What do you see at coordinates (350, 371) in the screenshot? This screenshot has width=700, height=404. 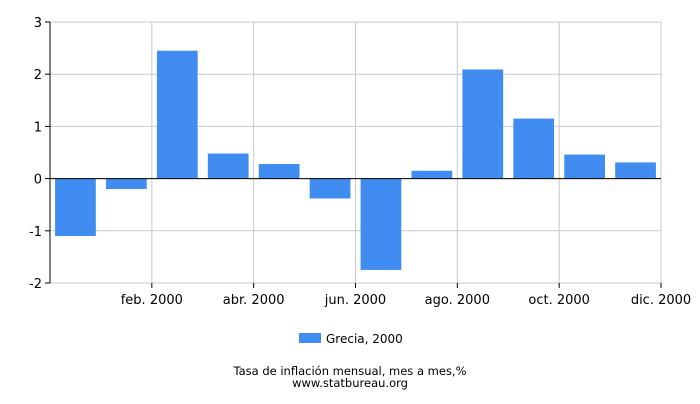 I see `chart-title: Tasa de inflación mensual, mes a mes,%` at bounding box center [350, 371].